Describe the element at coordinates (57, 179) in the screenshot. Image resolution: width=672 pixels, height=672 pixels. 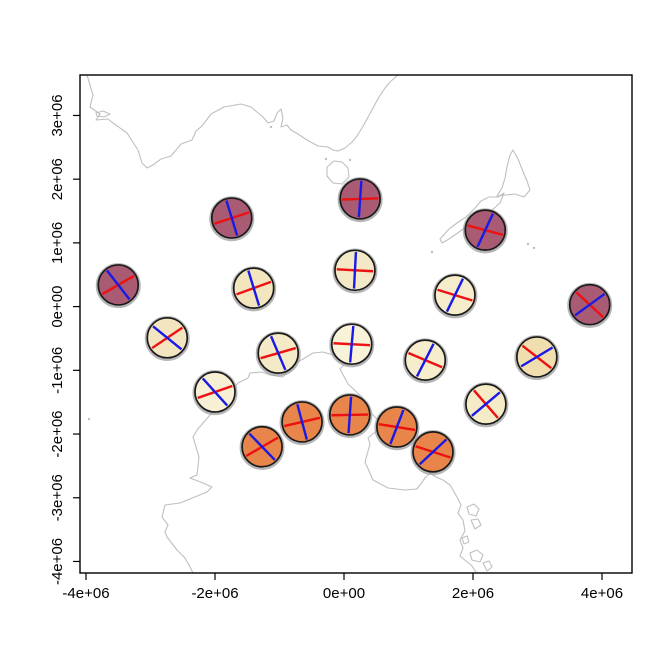
I see `y-axis-tick-label: 2e+06` at that location.